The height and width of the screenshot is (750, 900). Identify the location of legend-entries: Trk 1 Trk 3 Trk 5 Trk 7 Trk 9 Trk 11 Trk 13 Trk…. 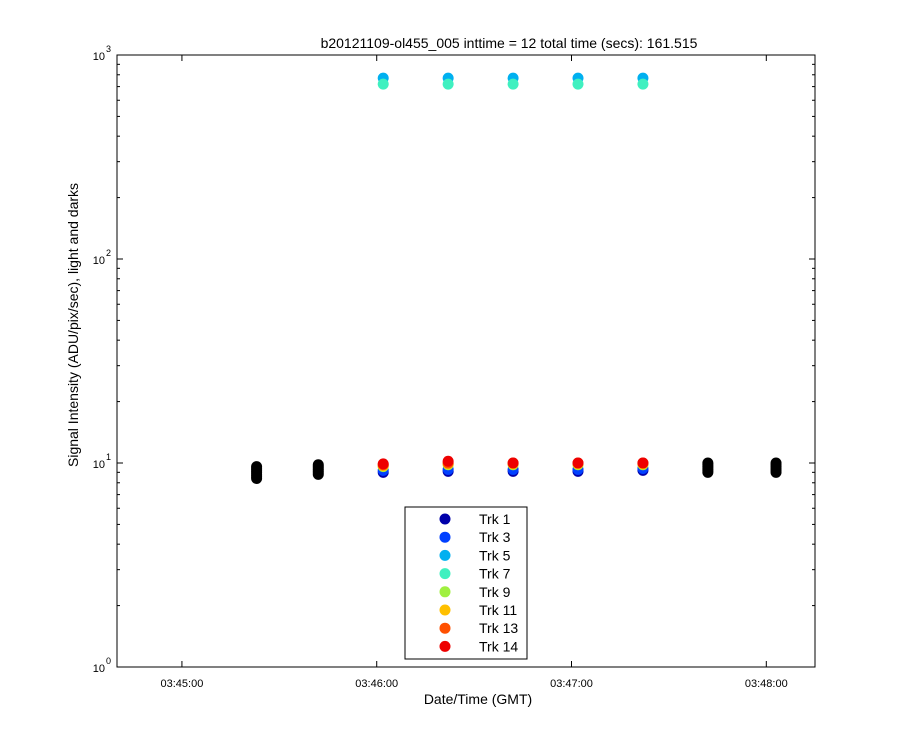
(478, 582).